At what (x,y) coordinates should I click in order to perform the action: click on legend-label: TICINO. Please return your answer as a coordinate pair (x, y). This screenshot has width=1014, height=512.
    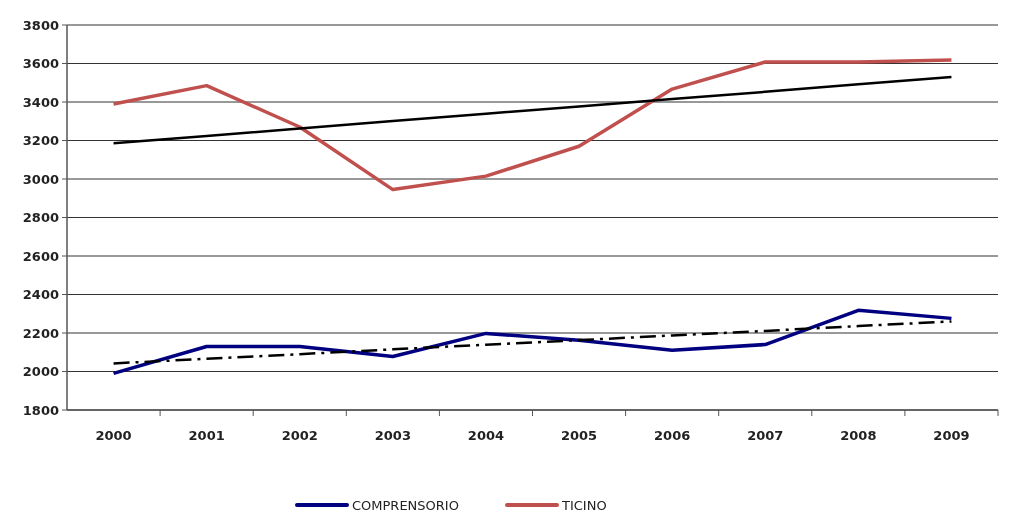
    Looking at the image, I should click on (584, 504).